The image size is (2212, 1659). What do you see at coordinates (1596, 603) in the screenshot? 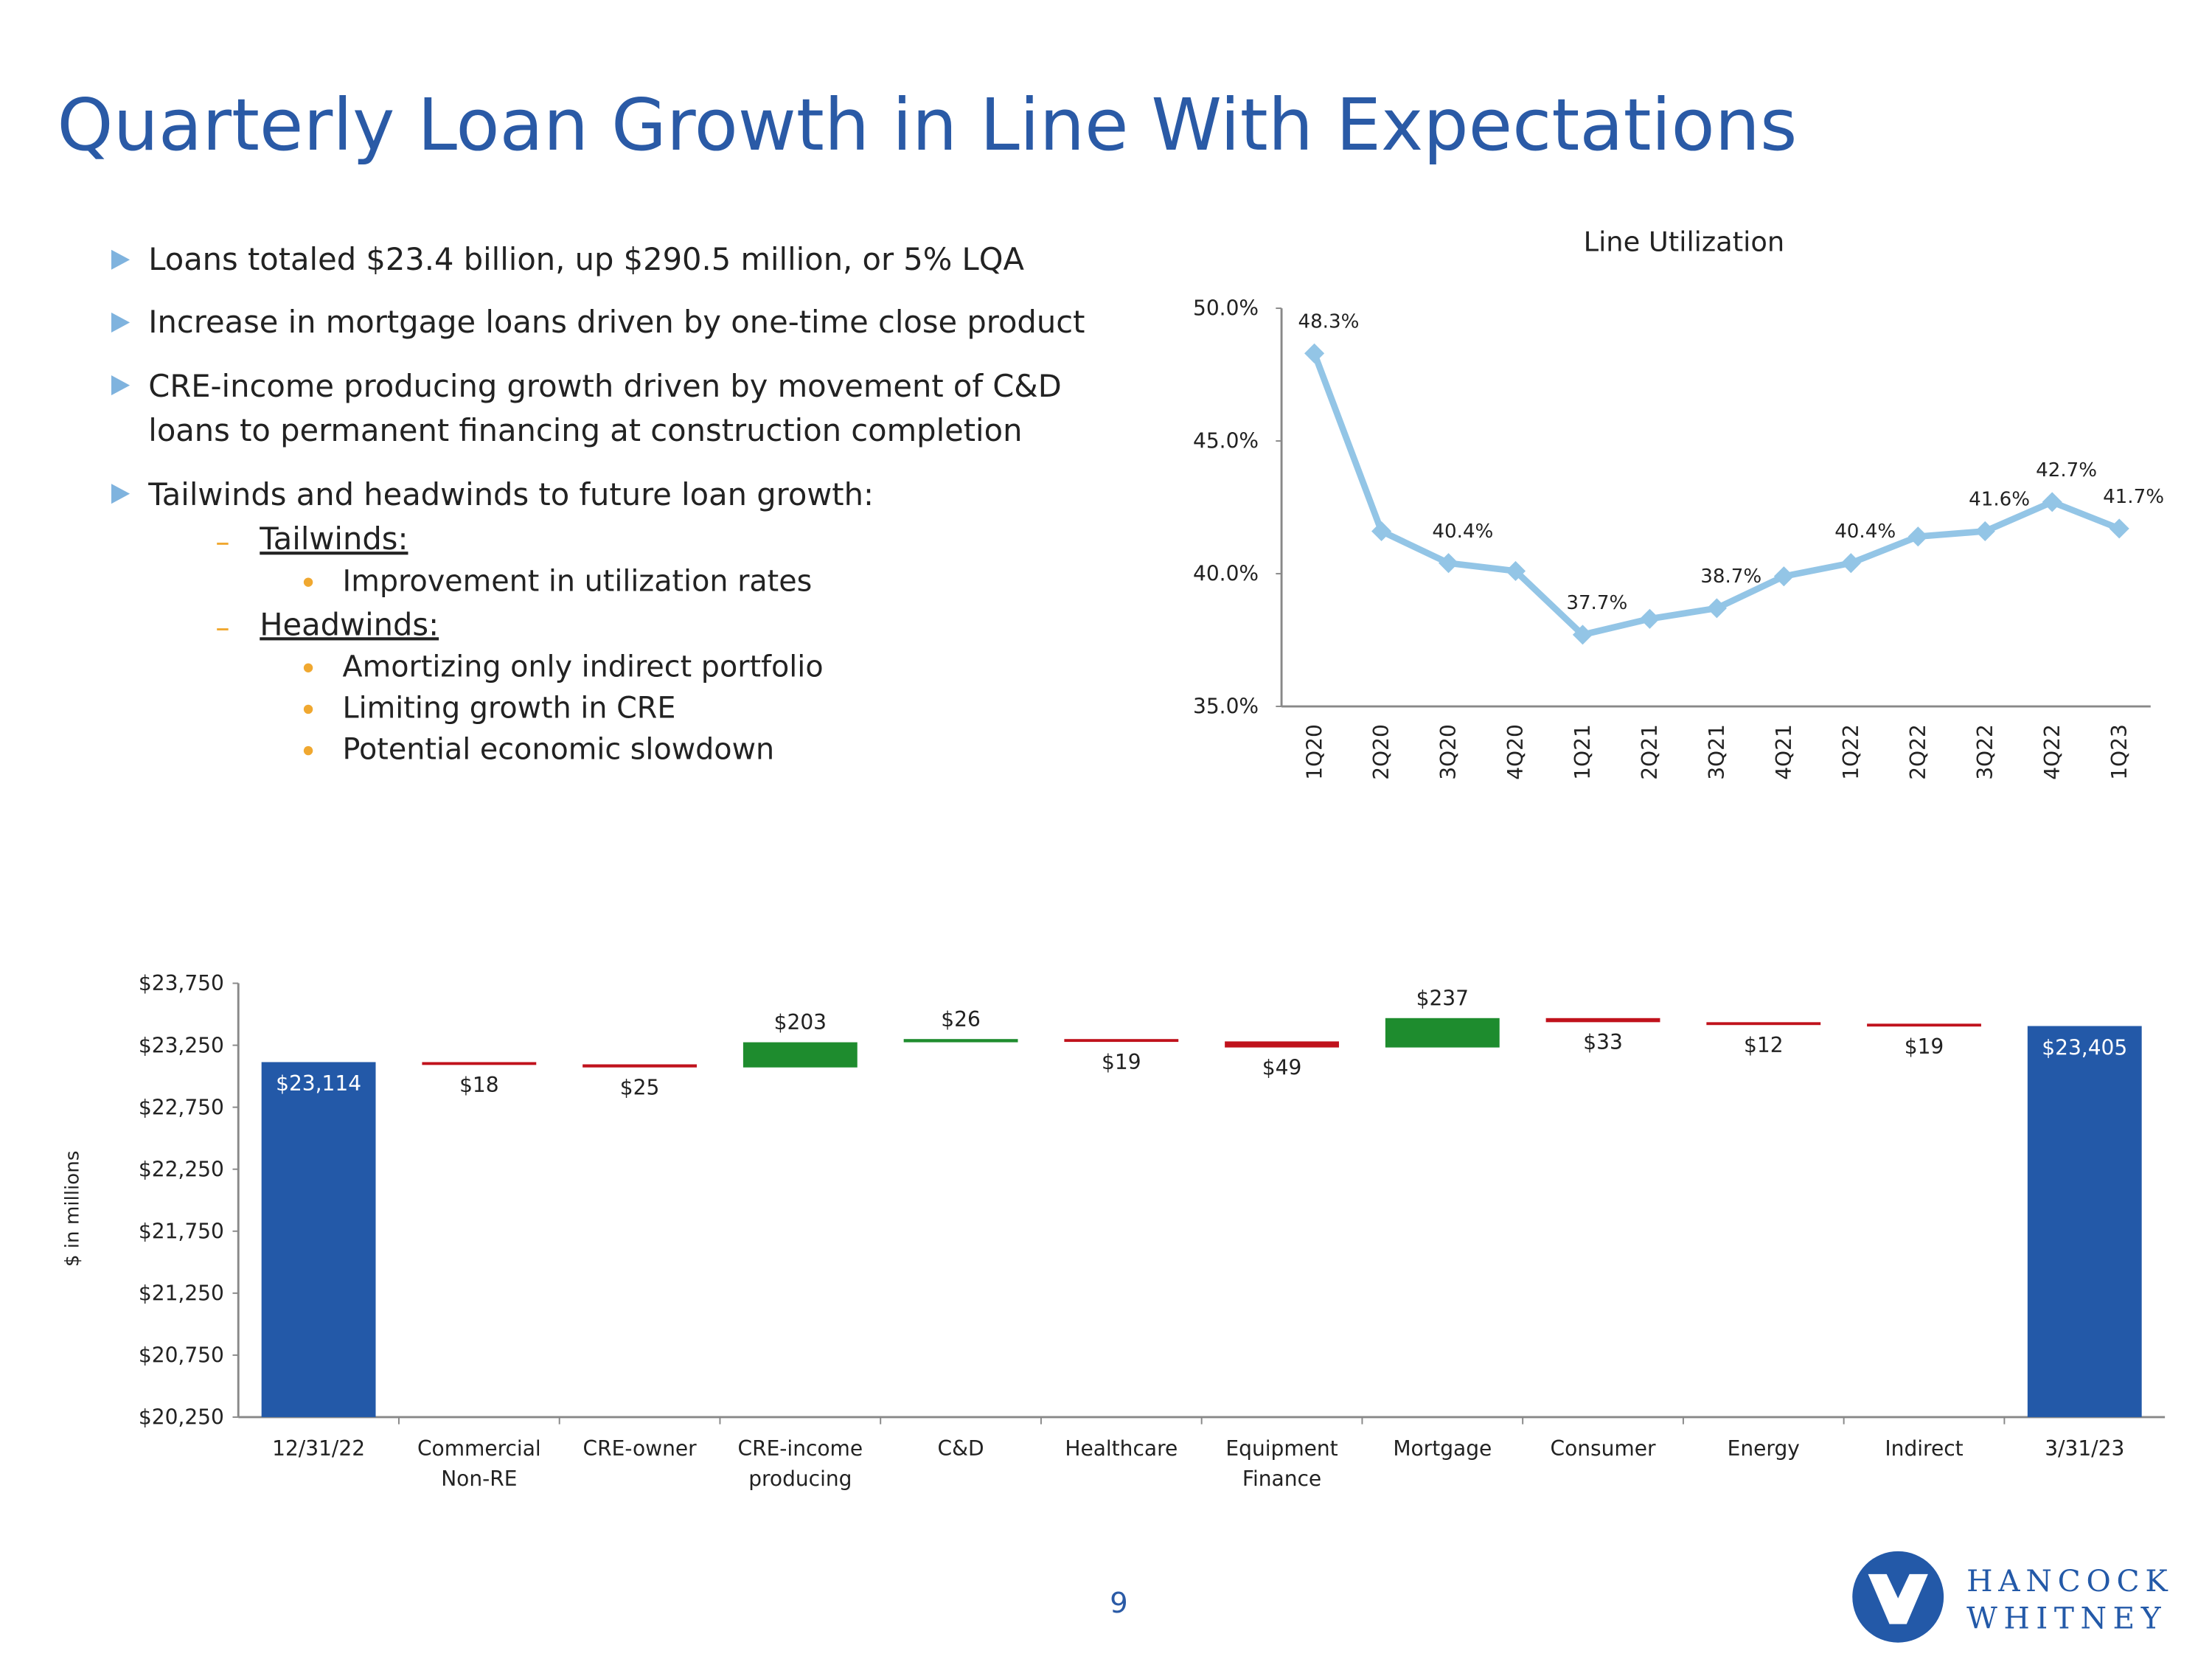
I see `data-label: 37.7%` at bounding box center [1596, 603].